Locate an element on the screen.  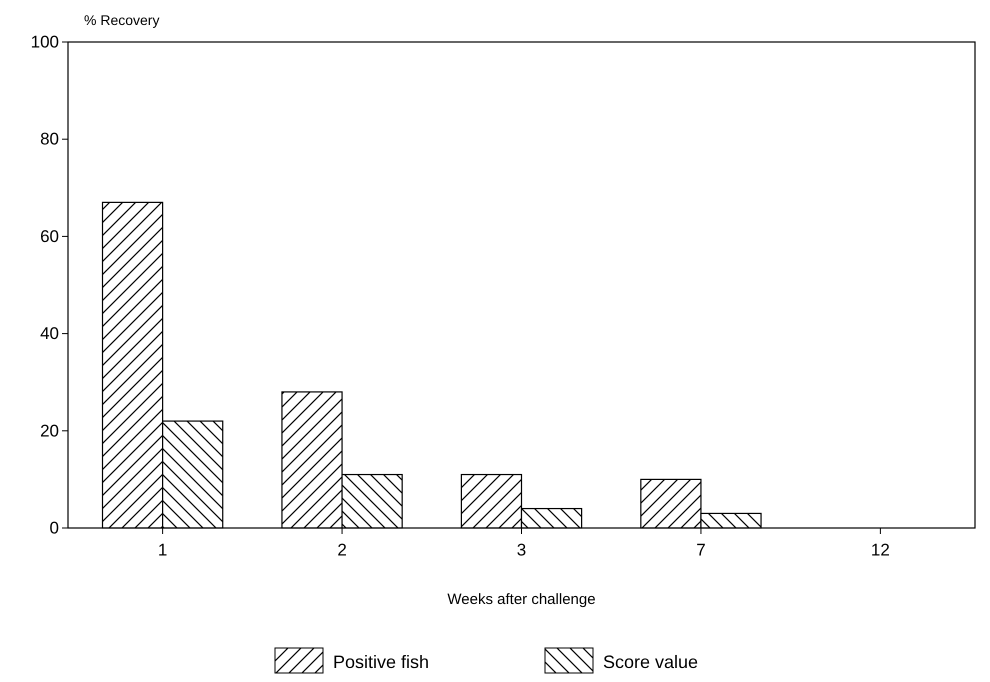
x-axis-title: Weeks after challenge is located at coordinates (521, 599).